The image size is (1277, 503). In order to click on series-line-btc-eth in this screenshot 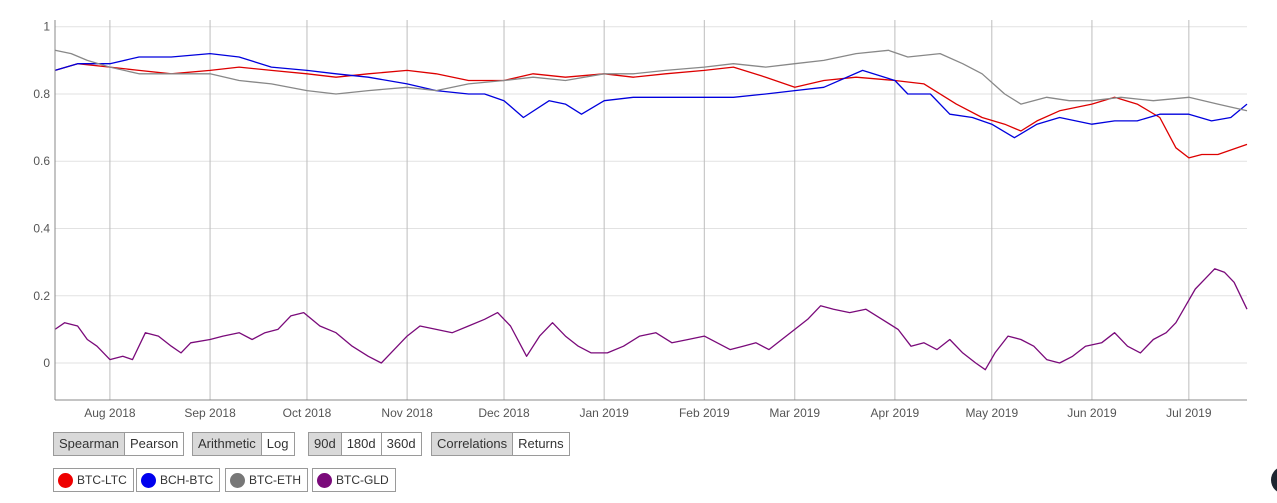, I will do `click(651, 80)`.